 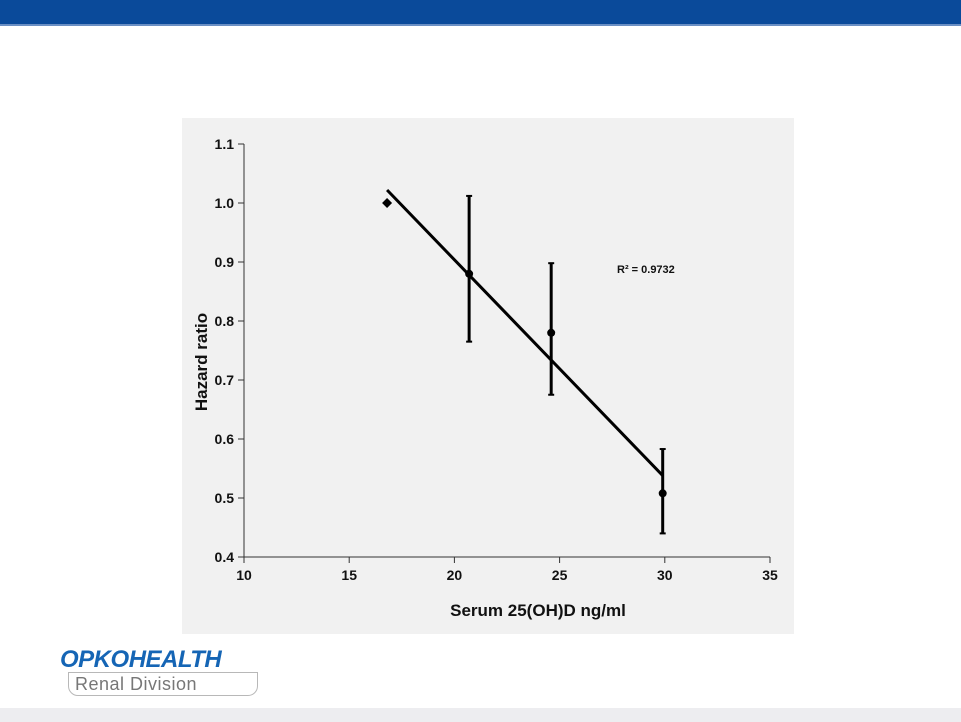 What do you see at coordinates (136, 684) in the screenshot?
I see `logo-subtitle: Renal Division` at bounding box center [136, 684].